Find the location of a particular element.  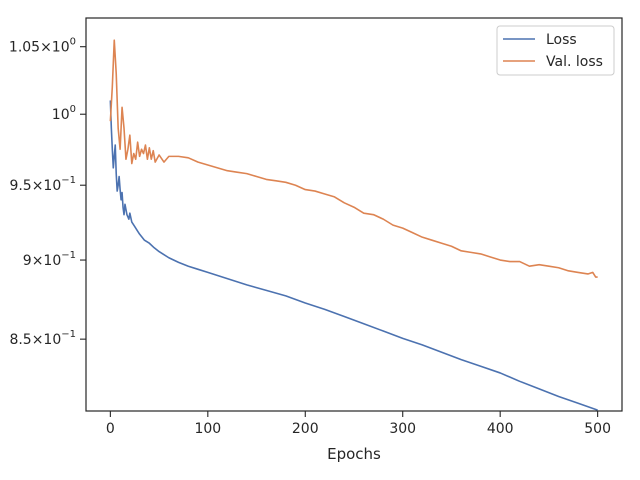

x-tick-label: 0 is located at coordinates (110, 429).